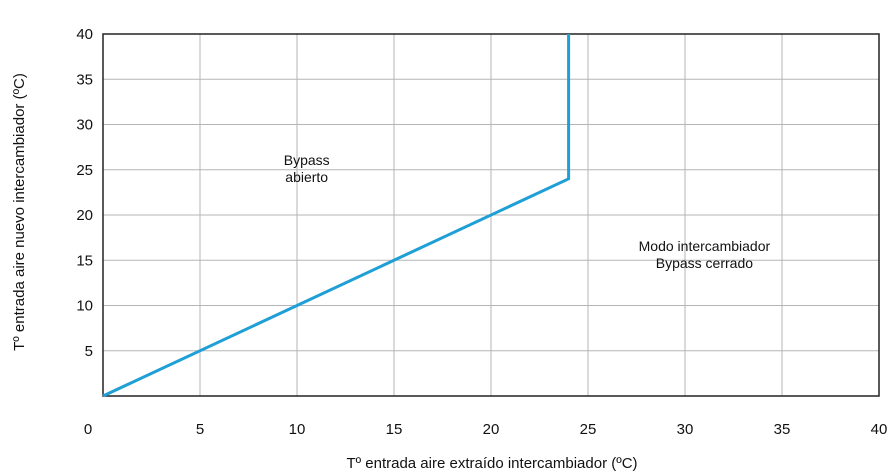 The width and height of the screenshot is (895, 475). Describe the element at coordinates (84, 125) in the screenshot. I see `y-tick-label: 30` at that location.